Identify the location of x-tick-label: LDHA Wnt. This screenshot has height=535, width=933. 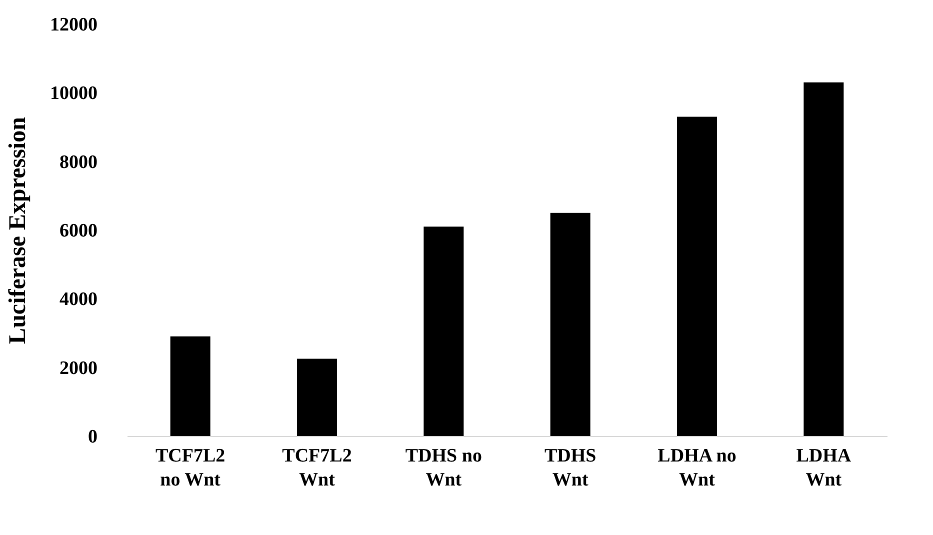
(824, 468).